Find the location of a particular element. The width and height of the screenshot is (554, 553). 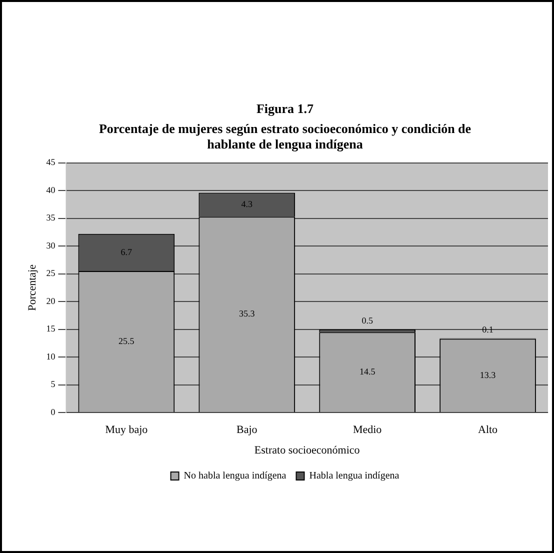

x-tick-label: Muy bajo is located at coordinates (126, 430).